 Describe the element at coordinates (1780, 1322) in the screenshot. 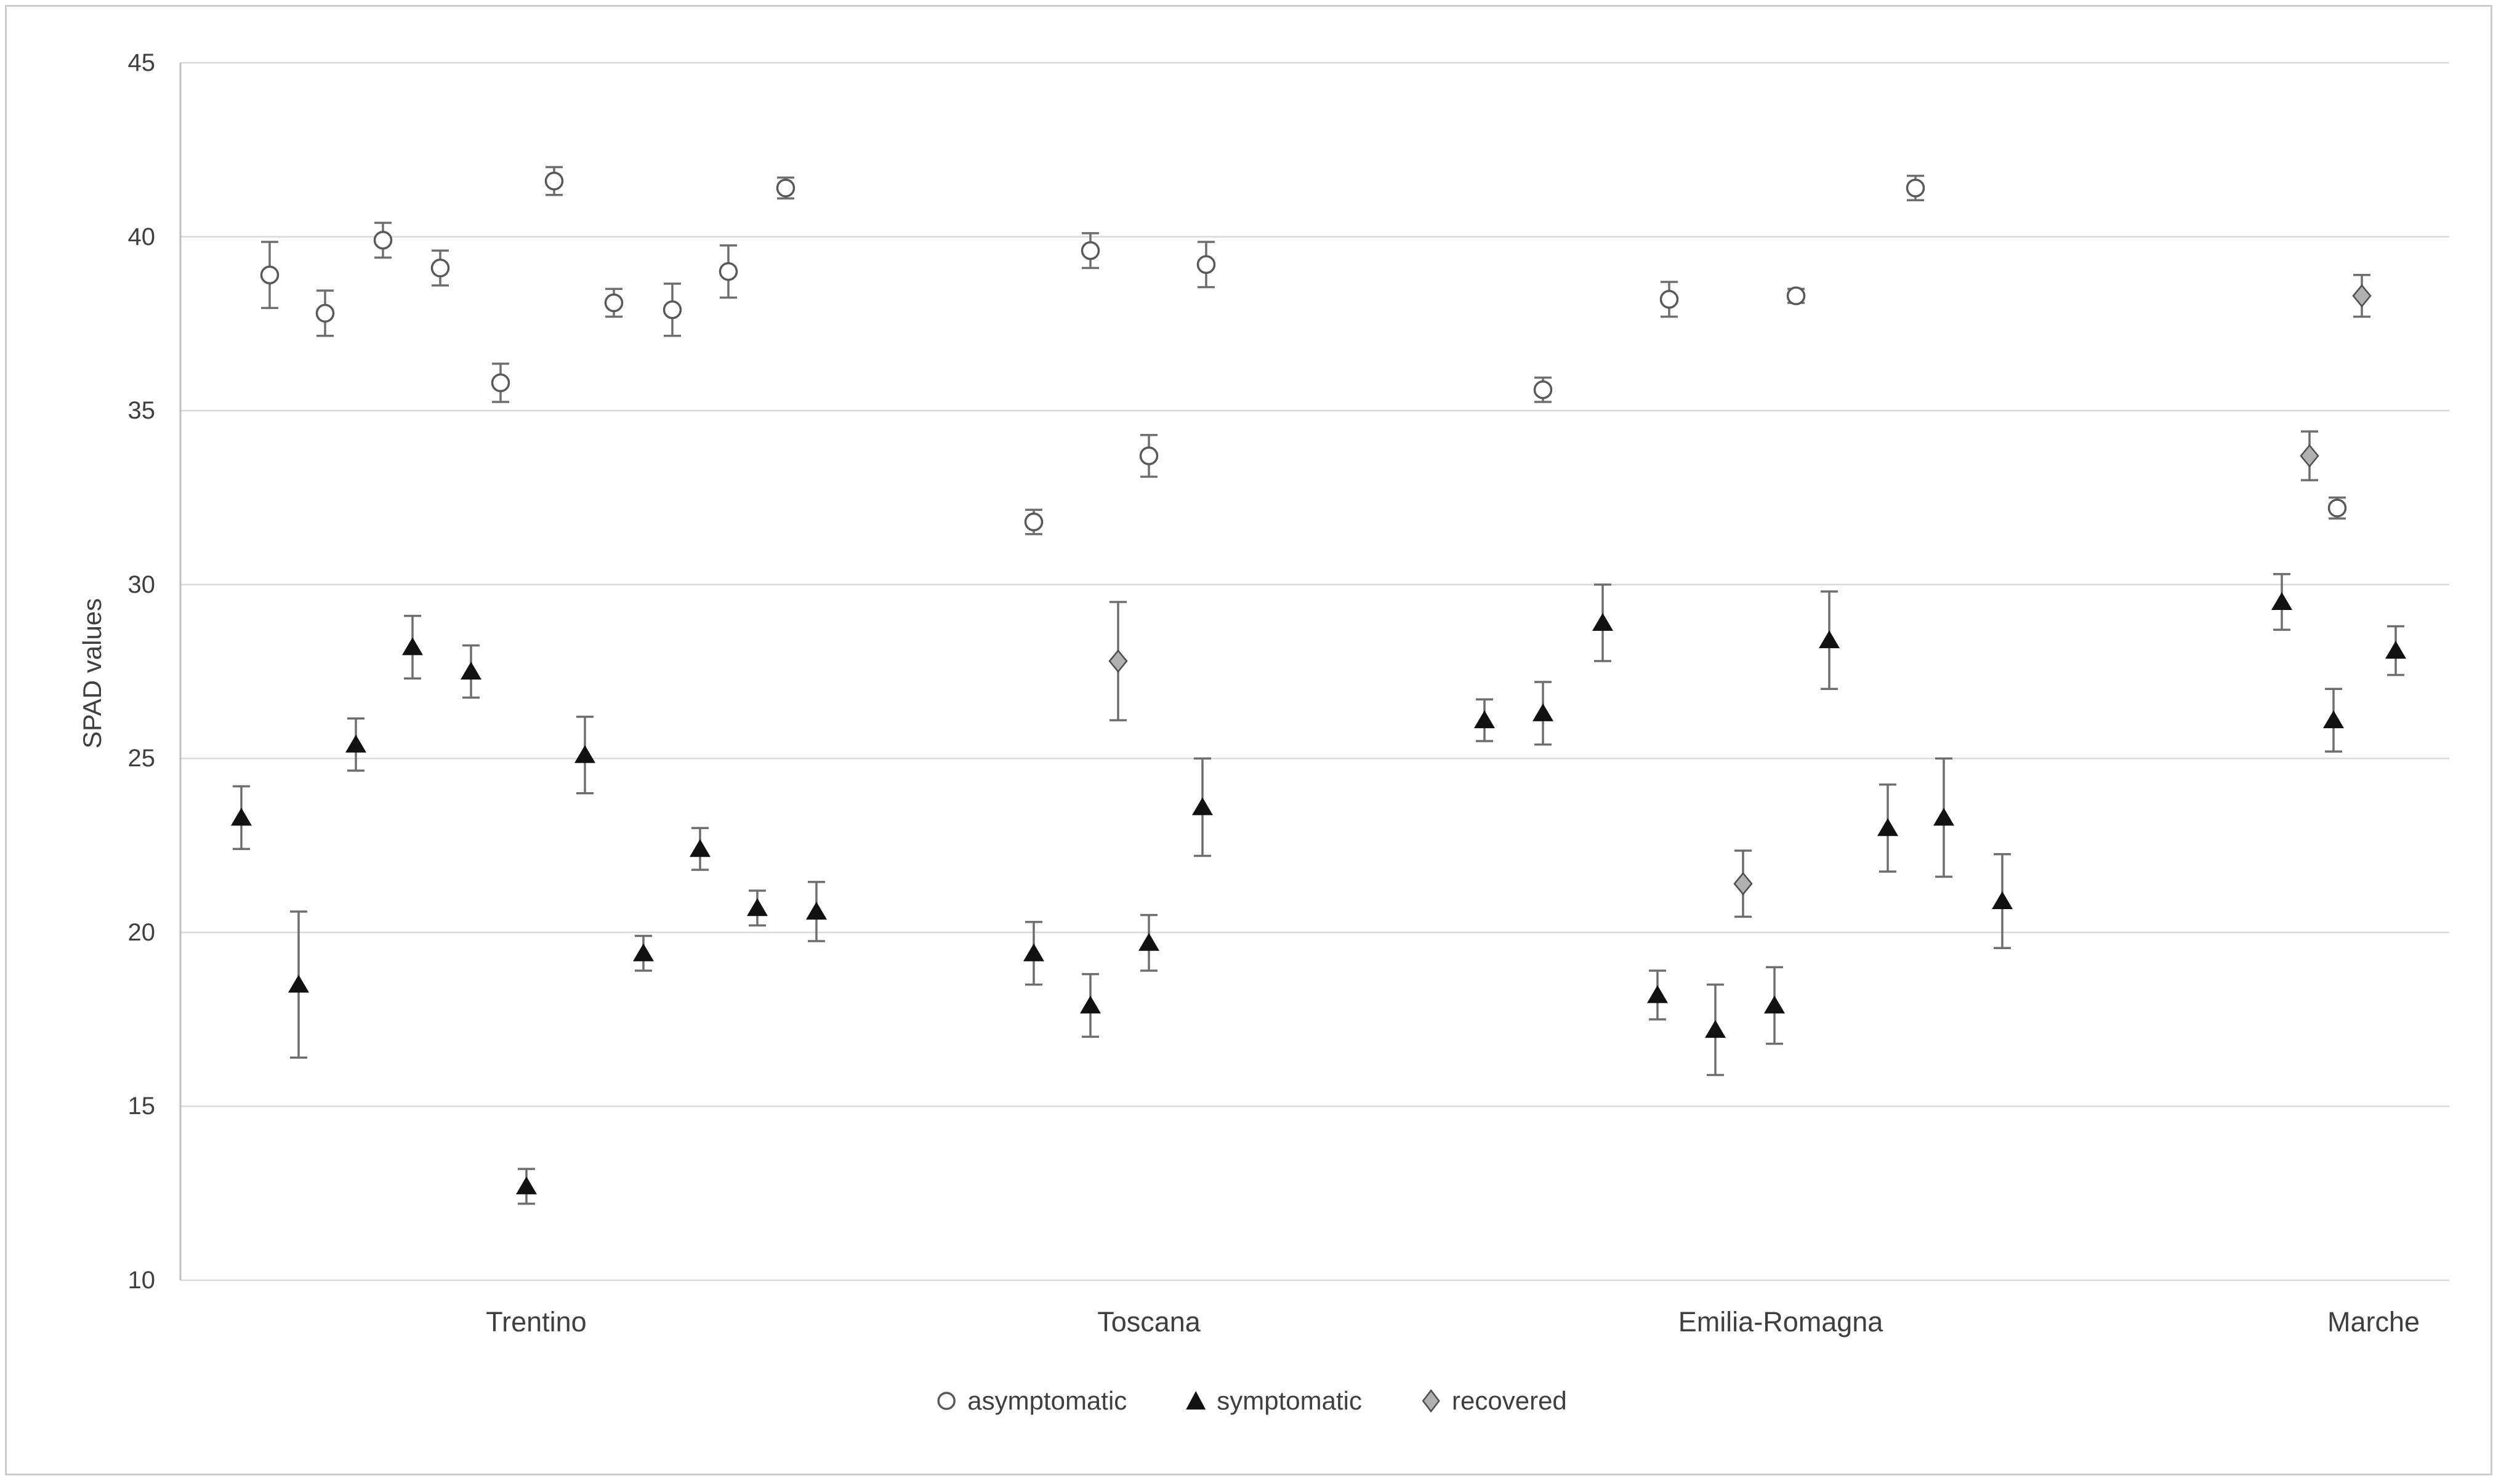

I see `x-axis-label-emilia-romagna: Emilia-Romagna` at that location.